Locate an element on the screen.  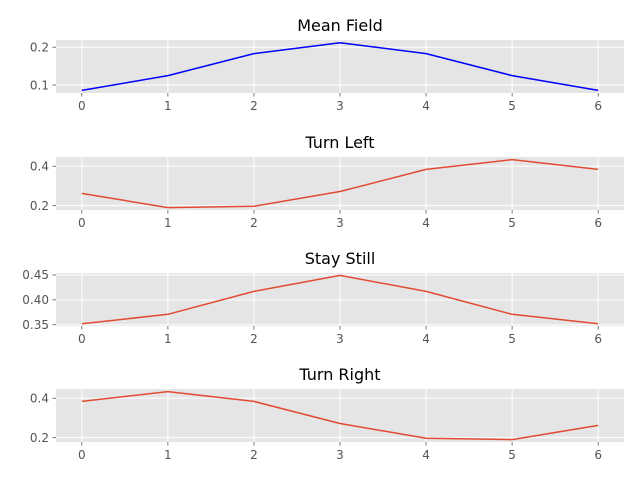
subplot-title: Mean Field is located at coordinates (340, 25).